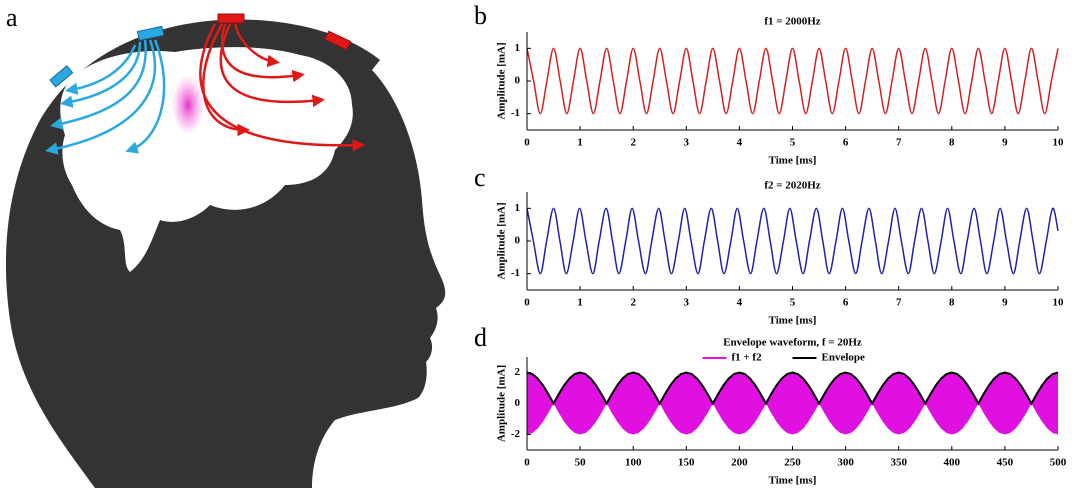 This screenshot has height=488, width=1080. What do you see at coordinates (480, 177) in the screenshot?
I see `panel-label: c` at bounding box center [480, 177].